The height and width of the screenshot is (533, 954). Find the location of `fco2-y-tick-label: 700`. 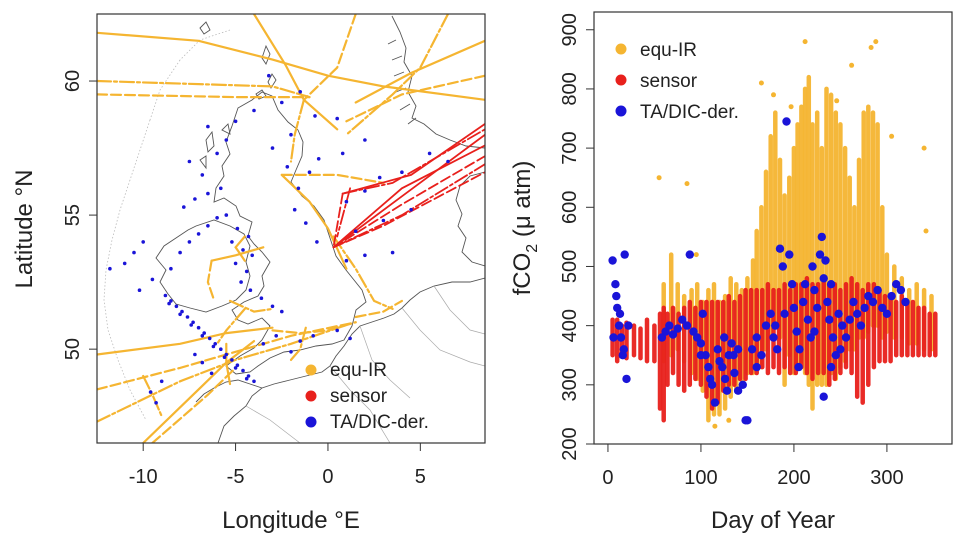

fco2-y-tick-label: 700 is located at coordinates (570, 147).